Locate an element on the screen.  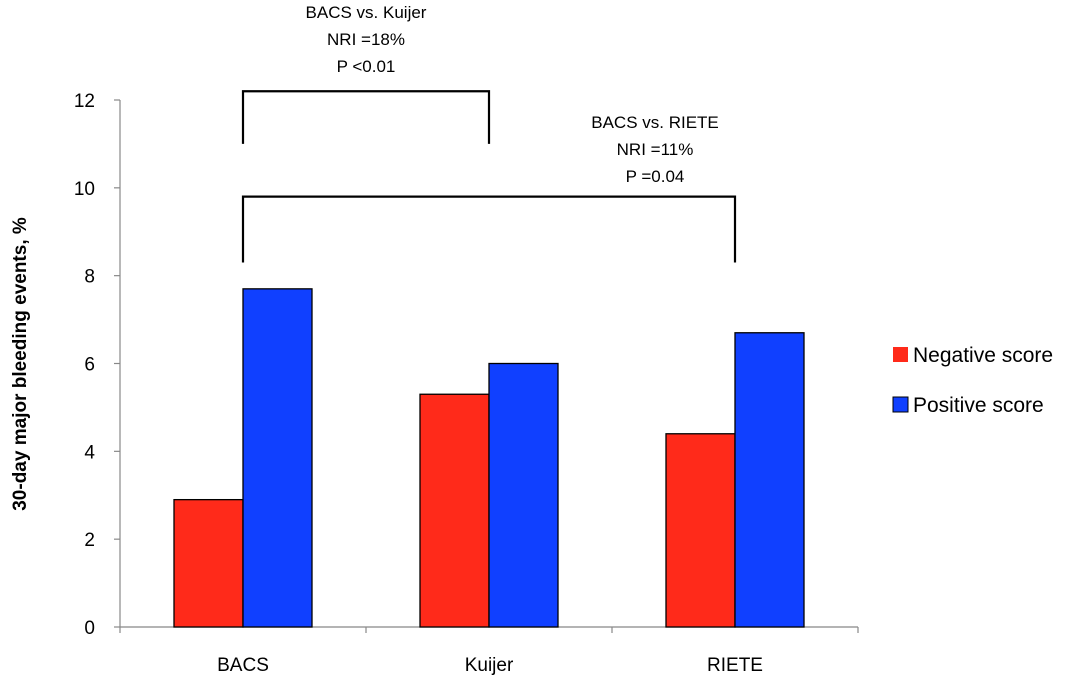
y-tick-label: 8 is located at coordinates (89, 277).